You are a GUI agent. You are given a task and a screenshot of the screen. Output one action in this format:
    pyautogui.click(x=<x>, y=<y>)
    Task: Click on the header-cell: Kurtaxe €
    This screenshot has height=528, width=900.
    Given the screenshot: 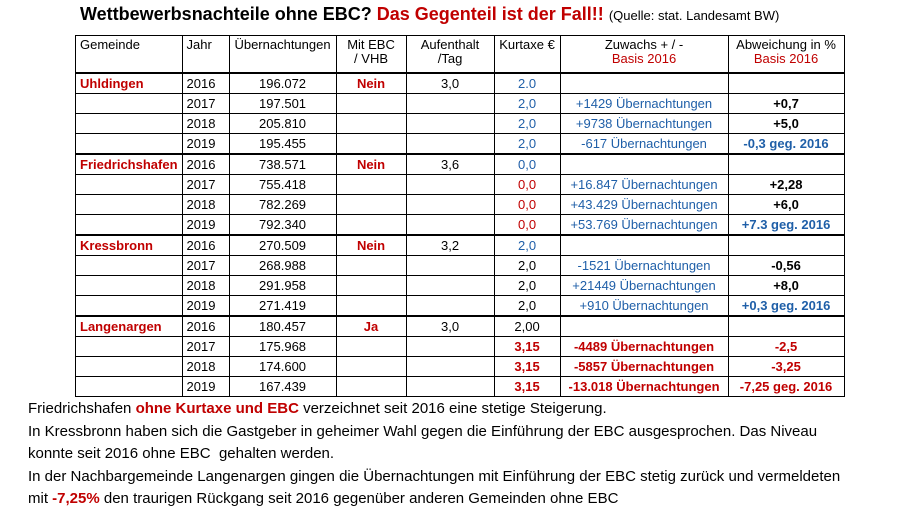 What is the action you would take?
    pyautogui.click(x=527, y=54)
    